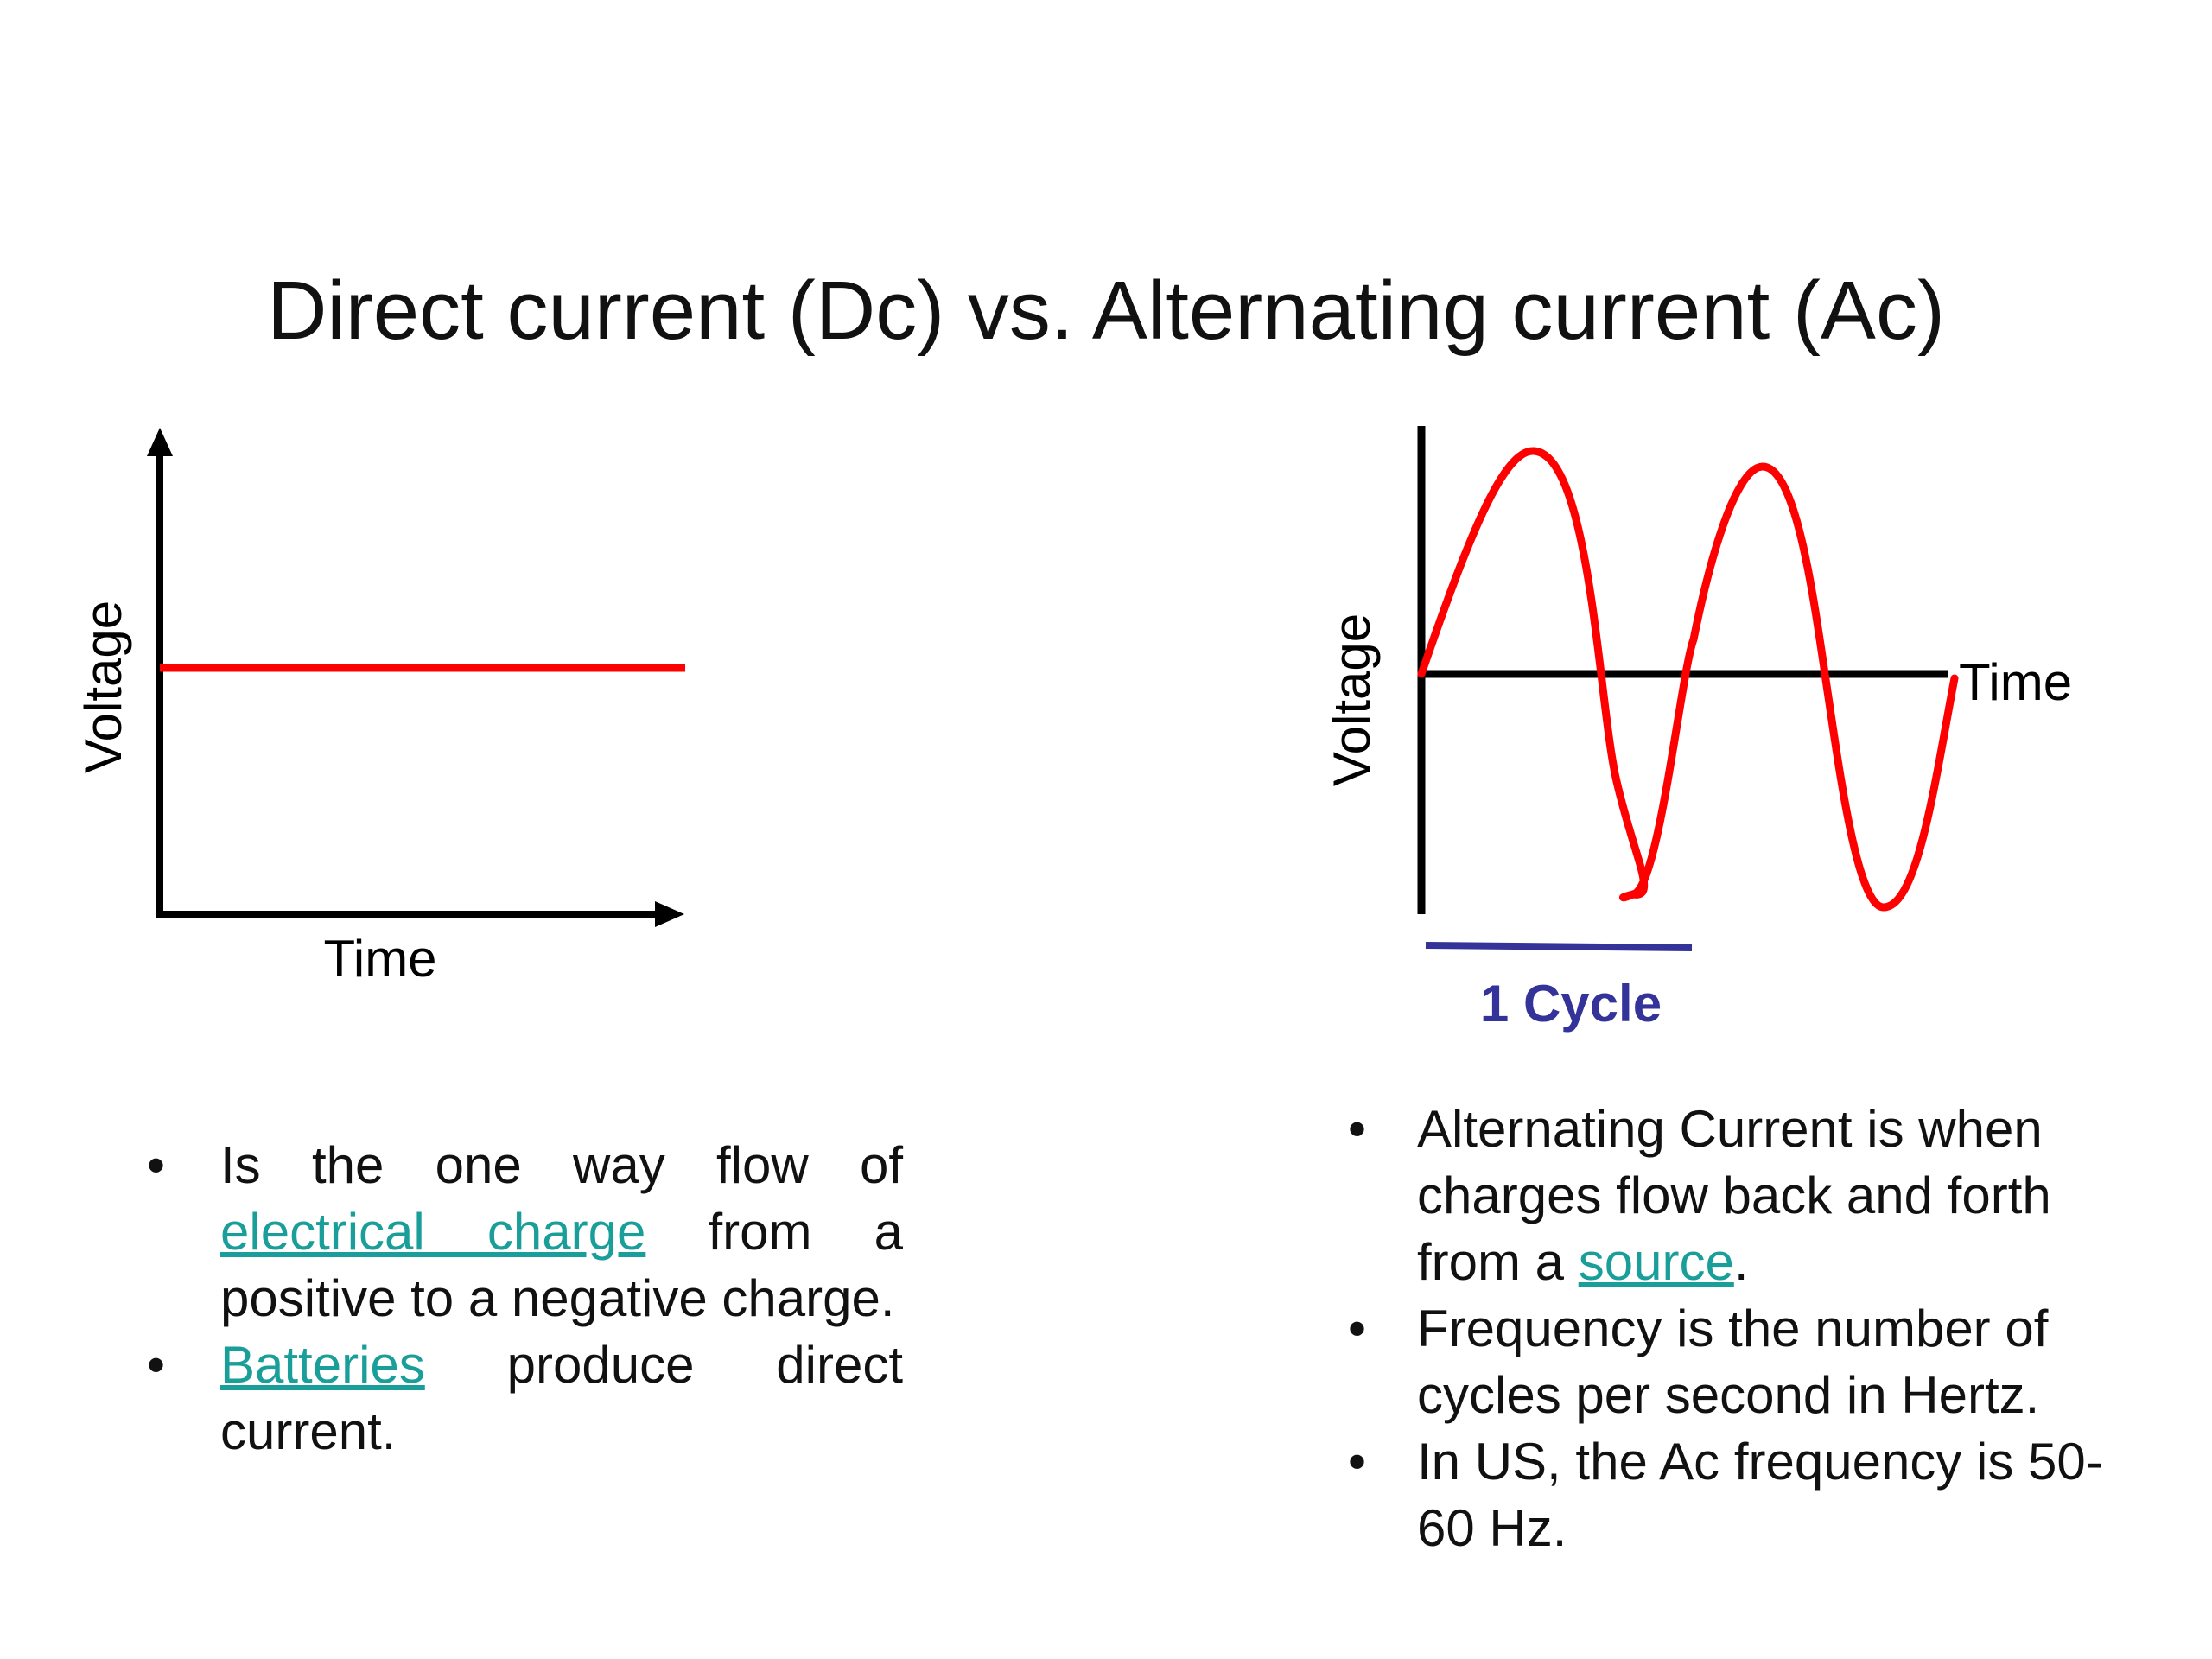  What do you see at coordinates (669, 914) in the screenshot?
I see `dc-x-axis-arrowhead` at bounding box center [669, 914].